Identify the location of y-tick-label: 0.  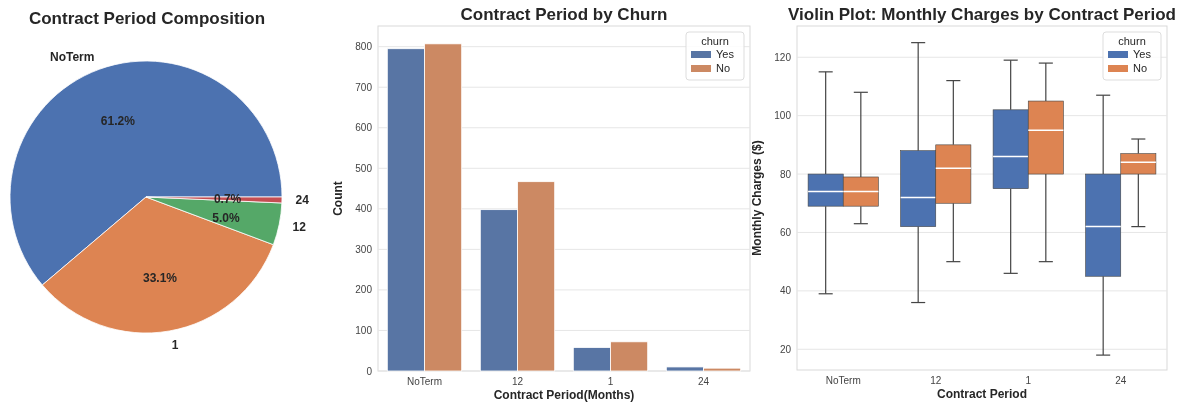
(369, 371).